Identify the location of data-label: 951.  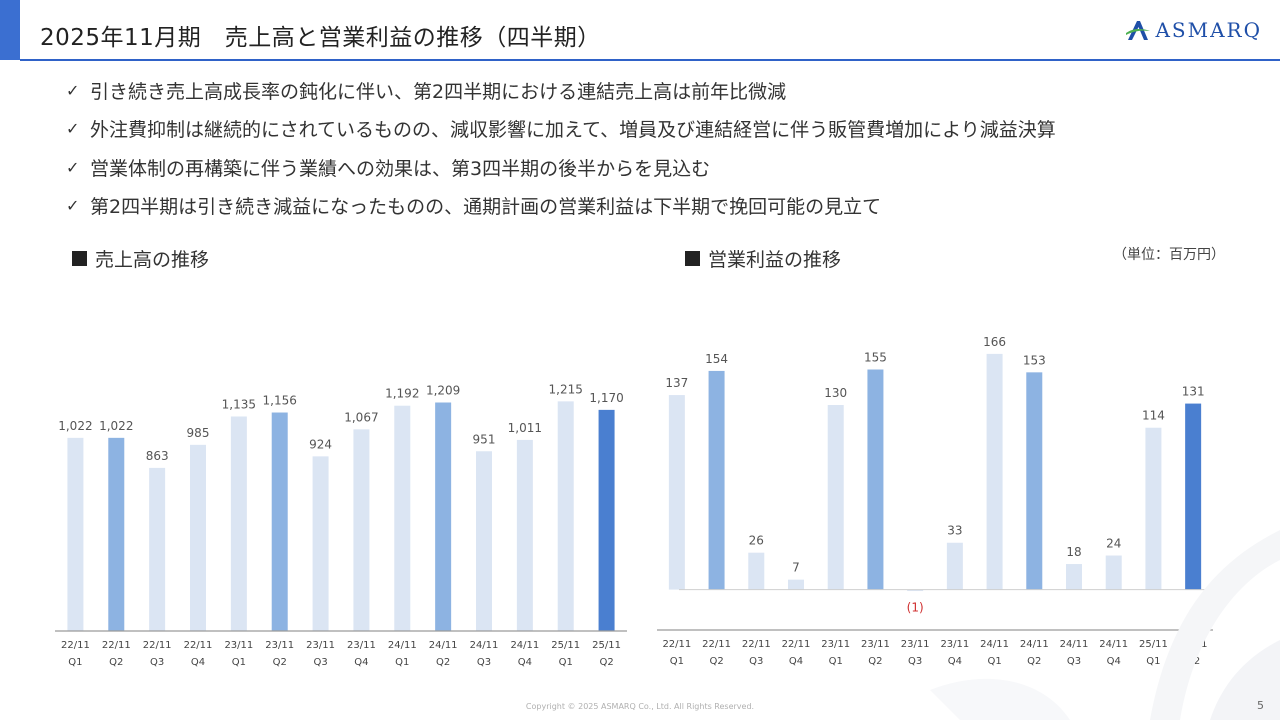
(484, 439).